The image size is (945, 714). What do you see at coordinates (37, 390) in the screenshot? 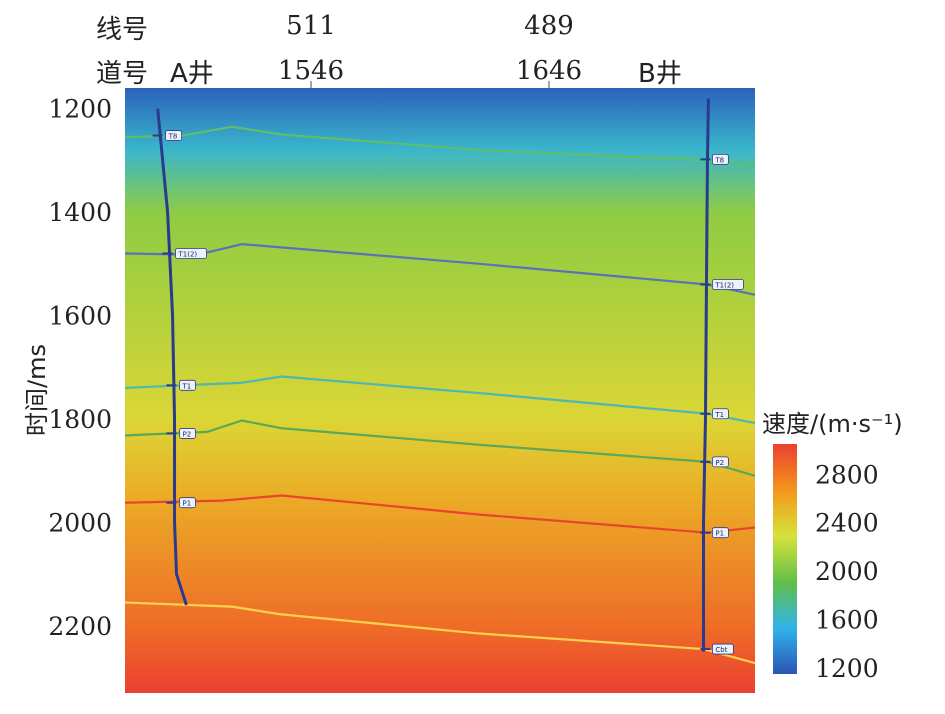
I see `y-axis-label: 时间/ms` at bounding box center [37, 390].